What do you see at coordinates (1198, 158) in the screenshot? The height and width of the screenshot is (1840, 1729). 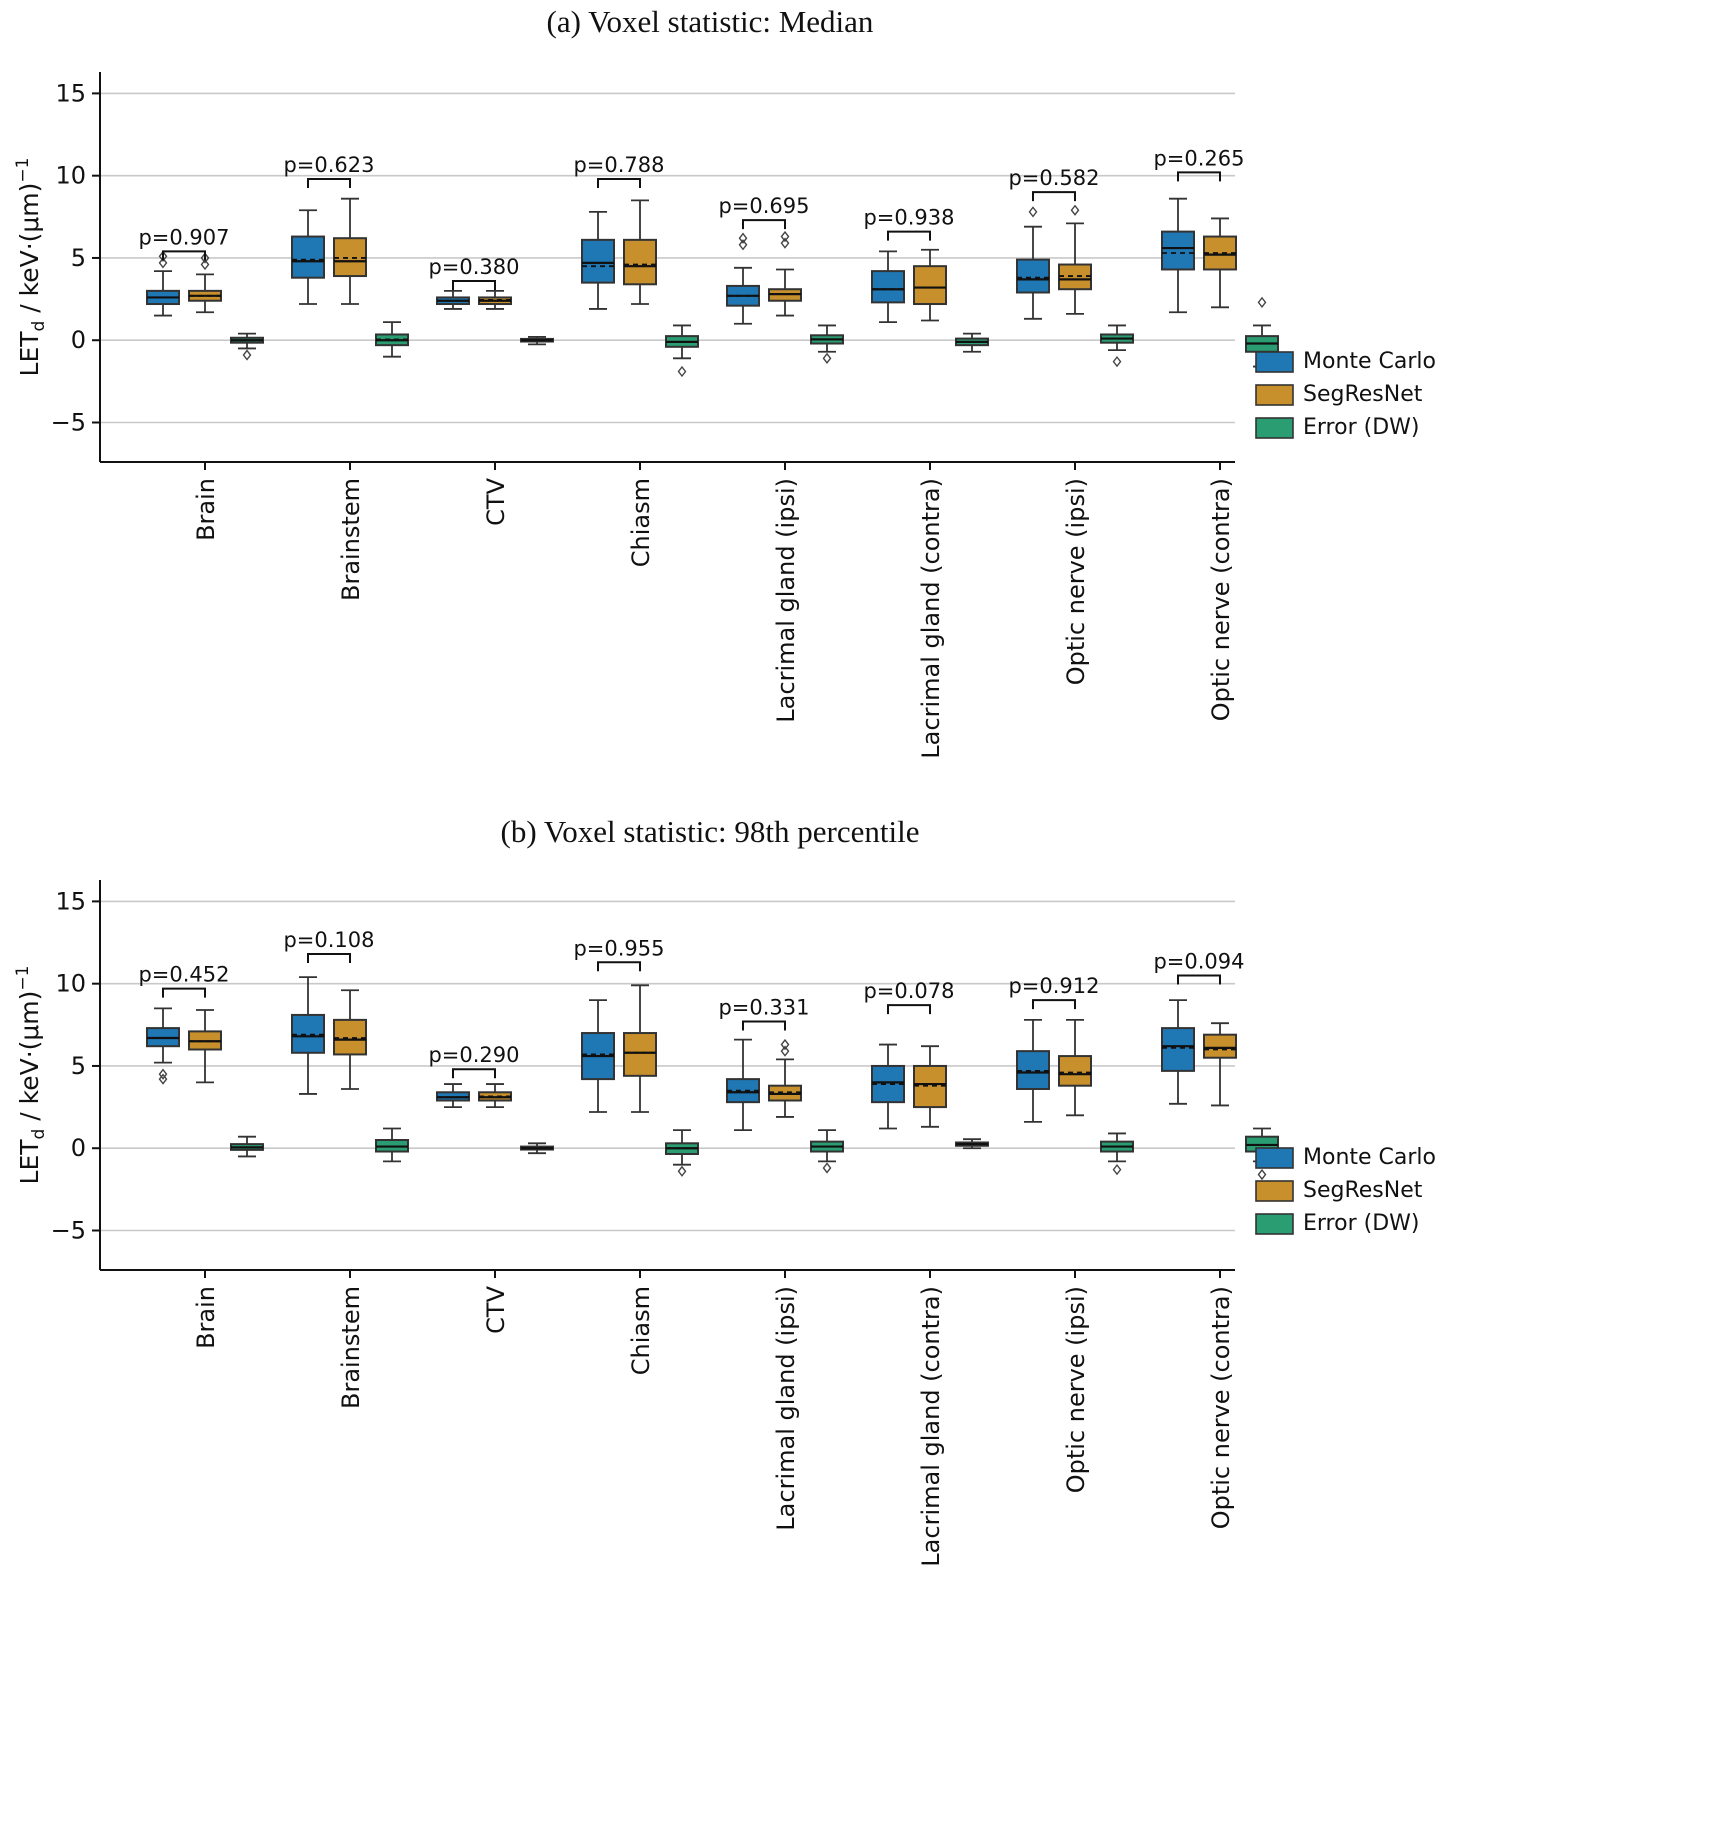 I see `p-value-label: p=0.265` at bounding box center [1198, 158].